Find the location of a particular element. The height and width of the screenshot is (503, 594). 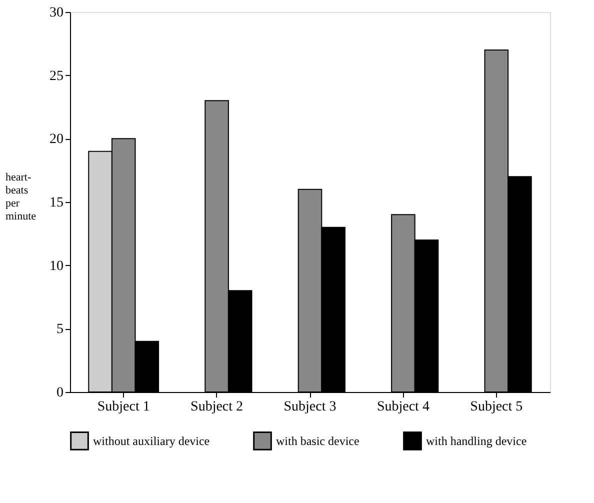

legend-label: with basic device is located at coordinates (318, 441).